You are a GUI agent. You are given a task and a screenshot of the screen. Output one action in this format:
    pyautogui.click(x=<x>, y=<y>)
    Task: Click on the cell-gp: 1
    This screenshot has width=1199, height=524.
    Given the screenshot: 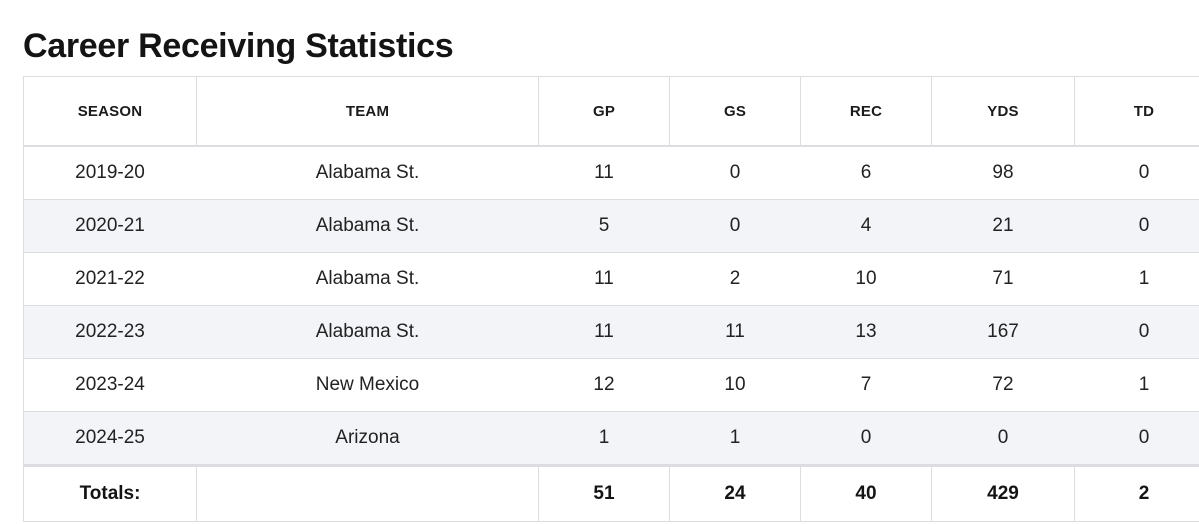 What is the action you would take?
    pyautogui.click(x=604, y=438)
    